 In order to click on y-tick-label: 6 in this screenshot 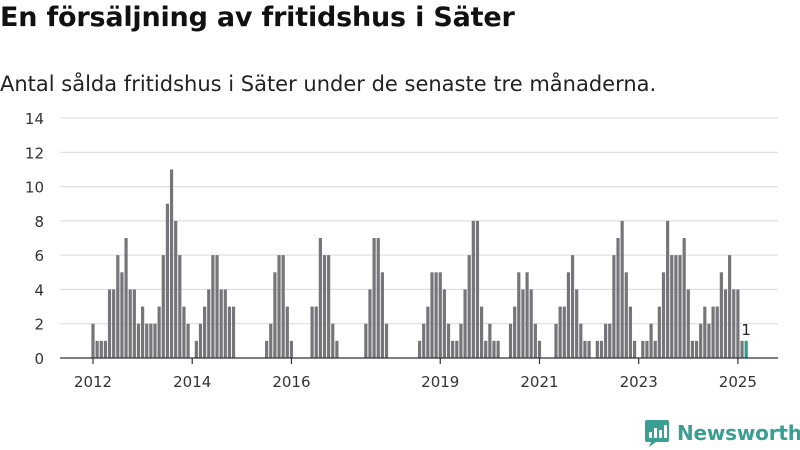, I will do `click(39, 256)`.